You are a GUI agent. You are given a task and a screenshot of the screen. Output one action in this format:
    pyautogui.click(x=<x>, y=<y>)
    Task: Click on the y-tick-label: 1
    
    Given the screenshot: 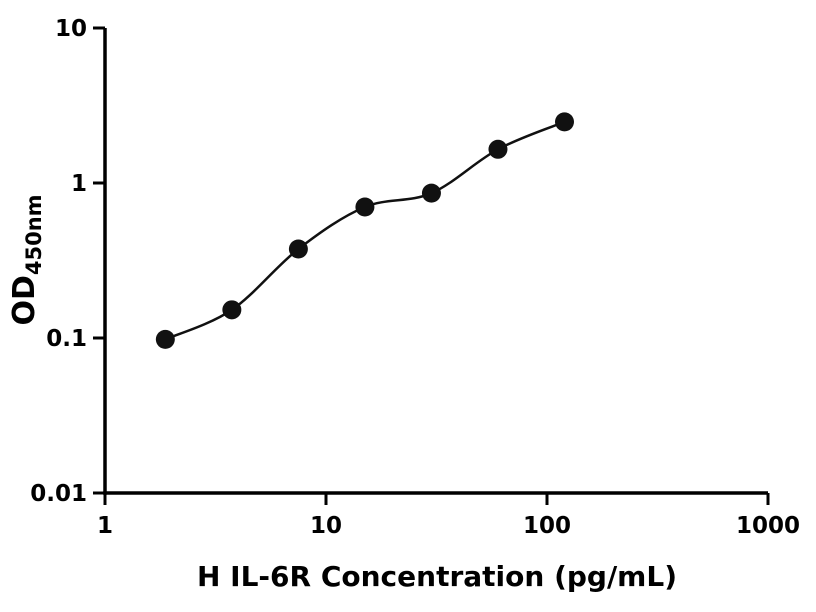 What is the action you would take?
    pyautogui.click(x=79, y=184)
    